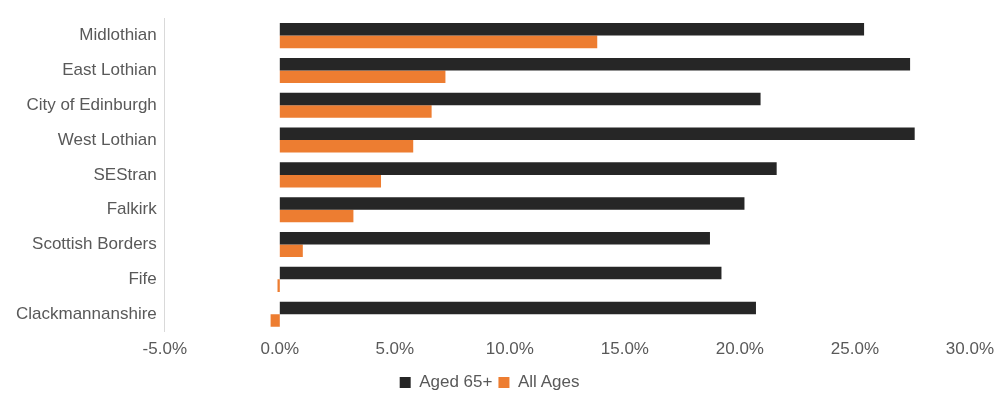 Image resolution: width=1002 pixels, height=401 pixels. I want to click on y-tick-label: East Lothian, so click(109, 70).